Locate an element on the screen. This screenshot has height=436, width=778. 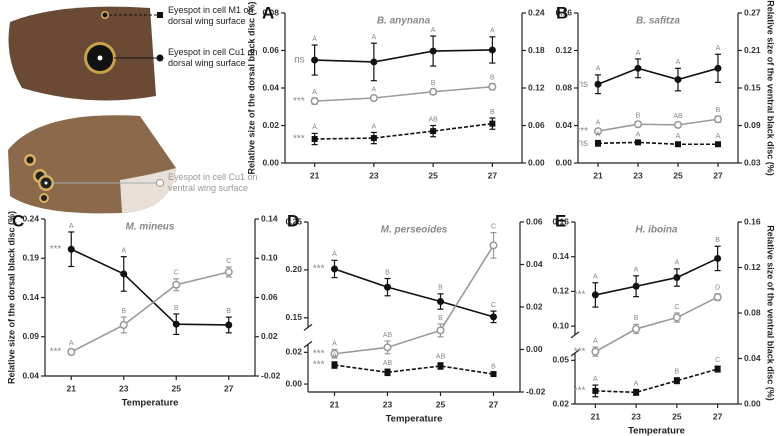
y2-tick-label: 0.06 is located at coordinates (269, 297).